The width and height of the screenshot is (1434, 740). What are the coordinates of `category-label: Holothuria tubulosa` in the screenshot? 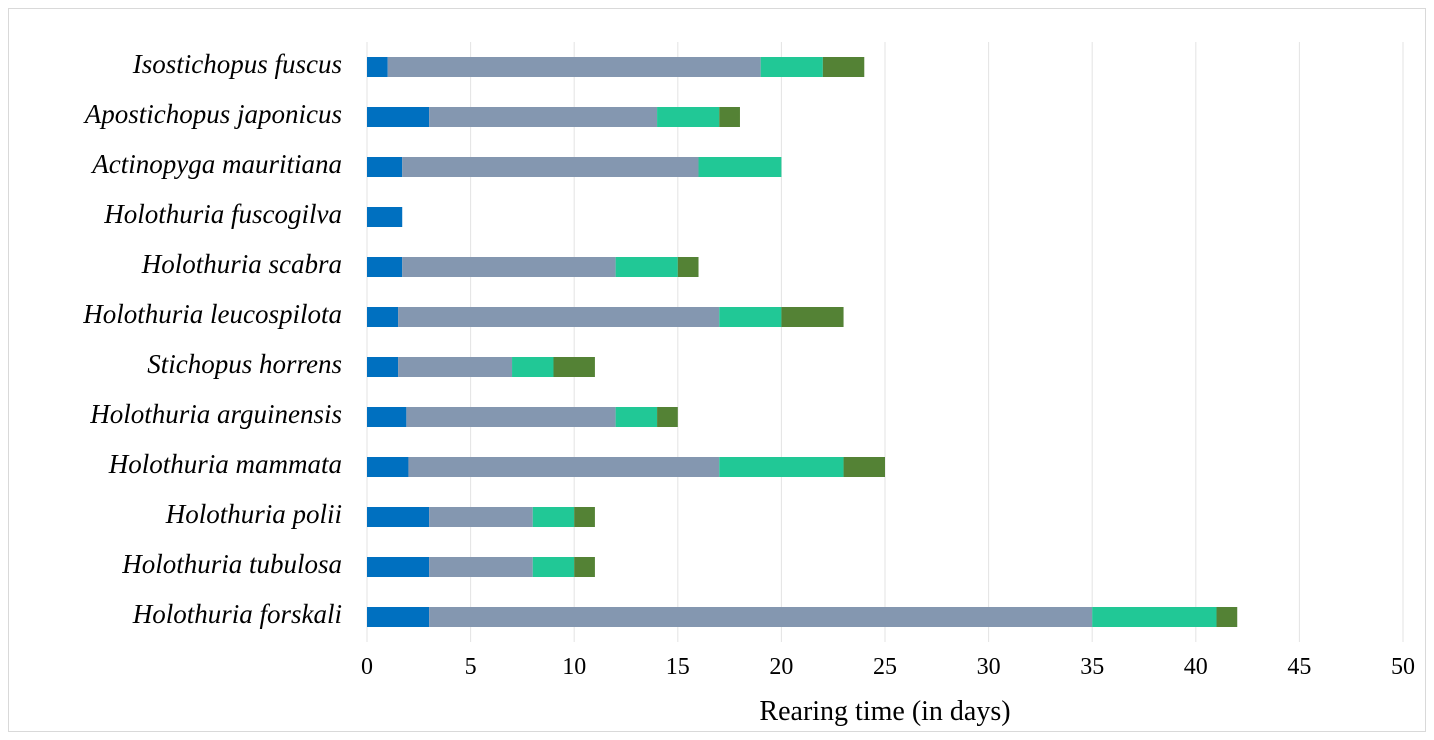 It's located at (231, 564).